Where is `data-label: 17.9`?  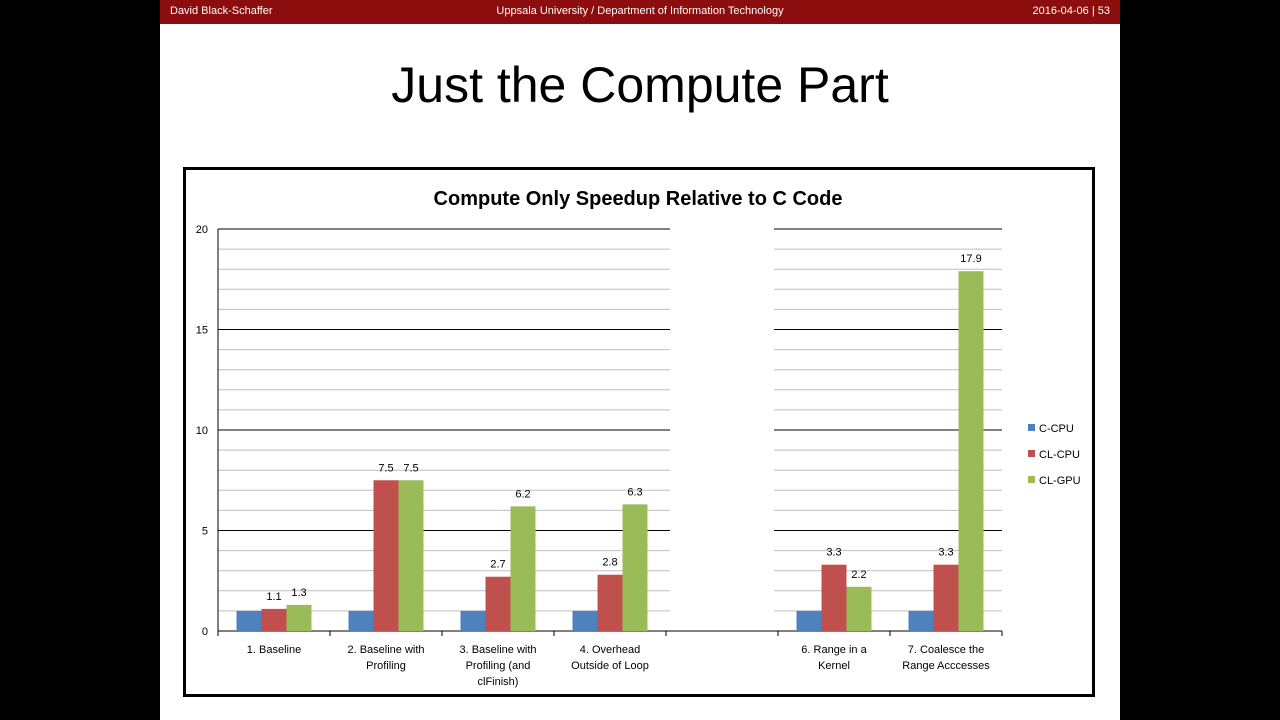
data-label: 17.9 is located at coordinates (970, 259).